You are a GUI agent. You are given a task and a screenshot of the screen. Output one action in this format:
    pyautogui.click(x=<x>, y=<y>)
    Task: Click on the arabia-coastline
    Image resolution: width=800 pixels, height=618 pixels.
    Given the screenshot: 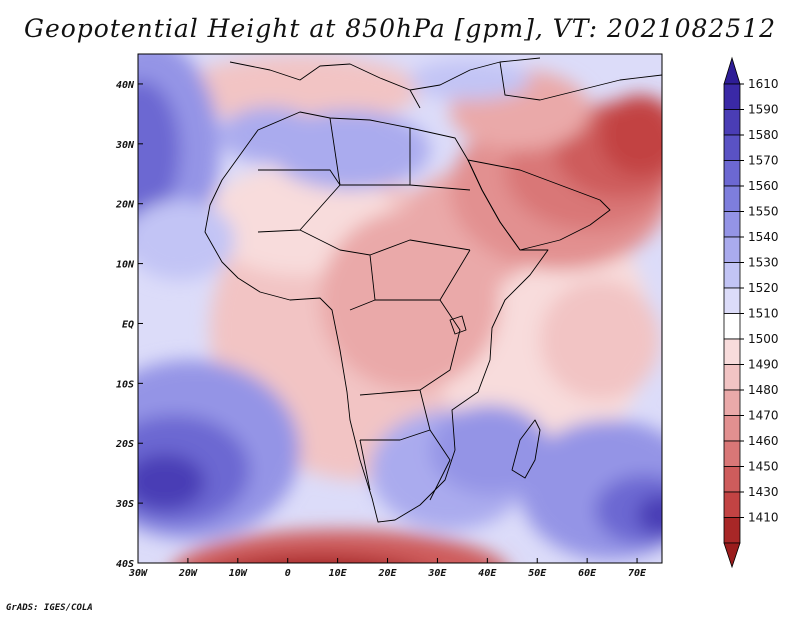 What is the action you would take?
    pyautogui.click(x=539, y=205)
    